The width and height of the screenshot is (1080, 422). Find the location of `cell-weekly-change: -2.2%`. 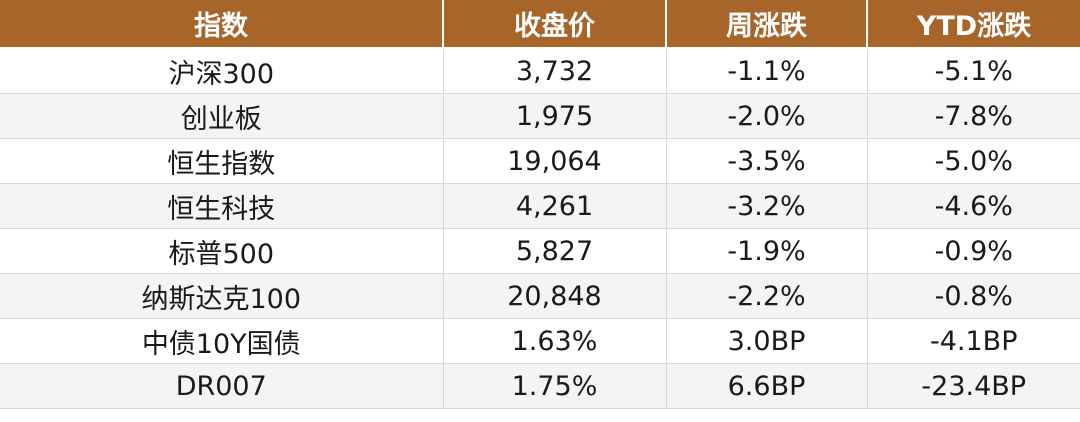

cell-weekly-change: -2.2% is located at coordinates (767, 296).